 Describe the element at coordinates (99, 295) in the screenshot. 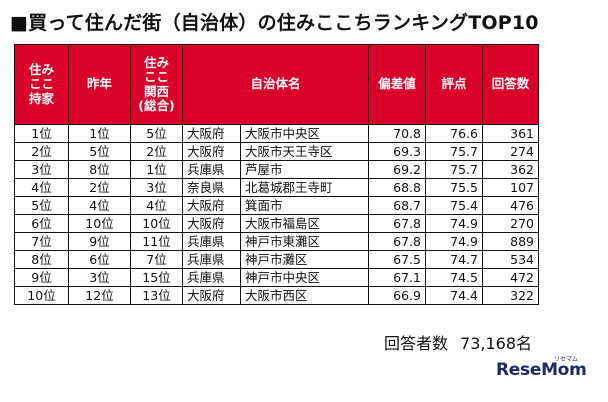

I see `cell-last-year: 12位` at that location.